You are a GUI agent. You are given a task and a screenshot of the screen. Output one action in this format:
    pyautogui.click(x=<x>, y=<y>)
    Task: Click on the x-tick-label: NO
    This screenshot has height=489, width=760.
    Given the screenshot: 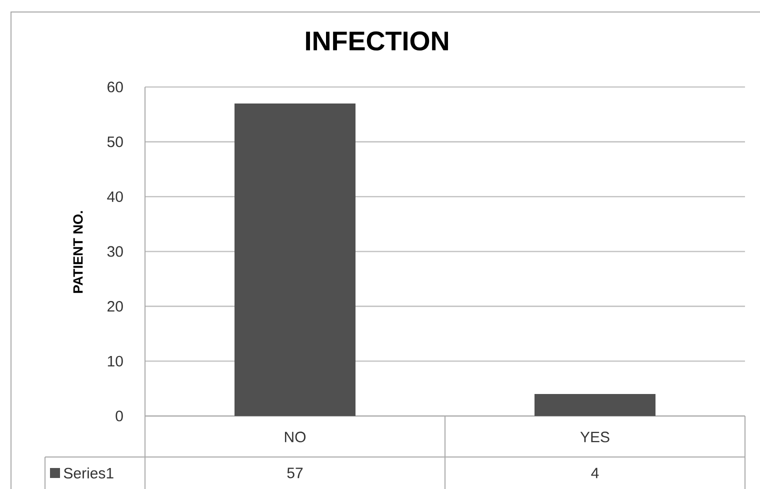 What is the action you would take?
    pyautogui.click(x=295, y=437)
    